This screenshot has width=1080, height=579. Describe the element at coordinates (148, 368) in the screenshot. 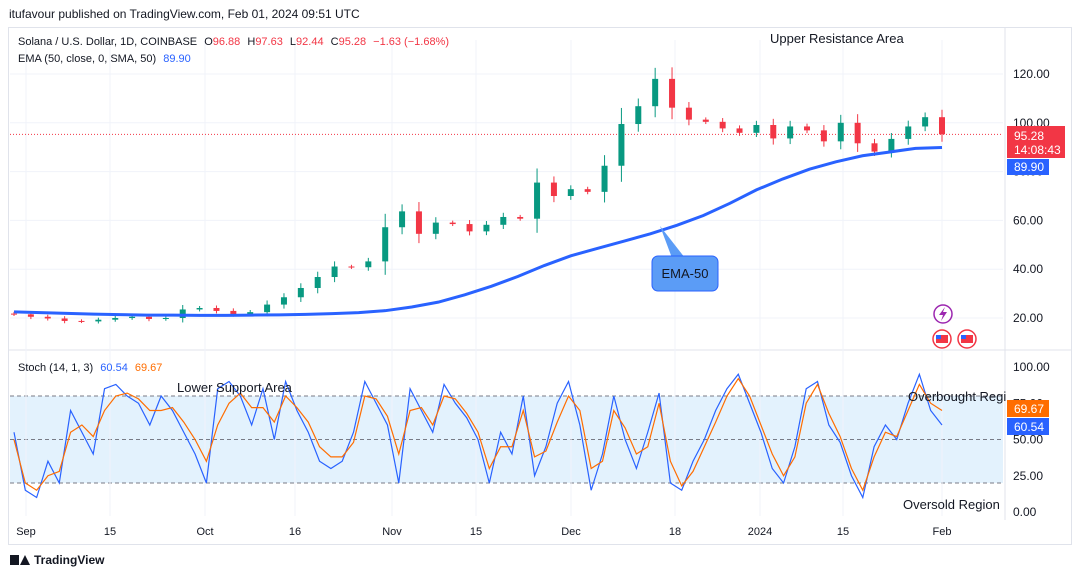

I see `stoch-d-legend-value: 69.67` at that location.